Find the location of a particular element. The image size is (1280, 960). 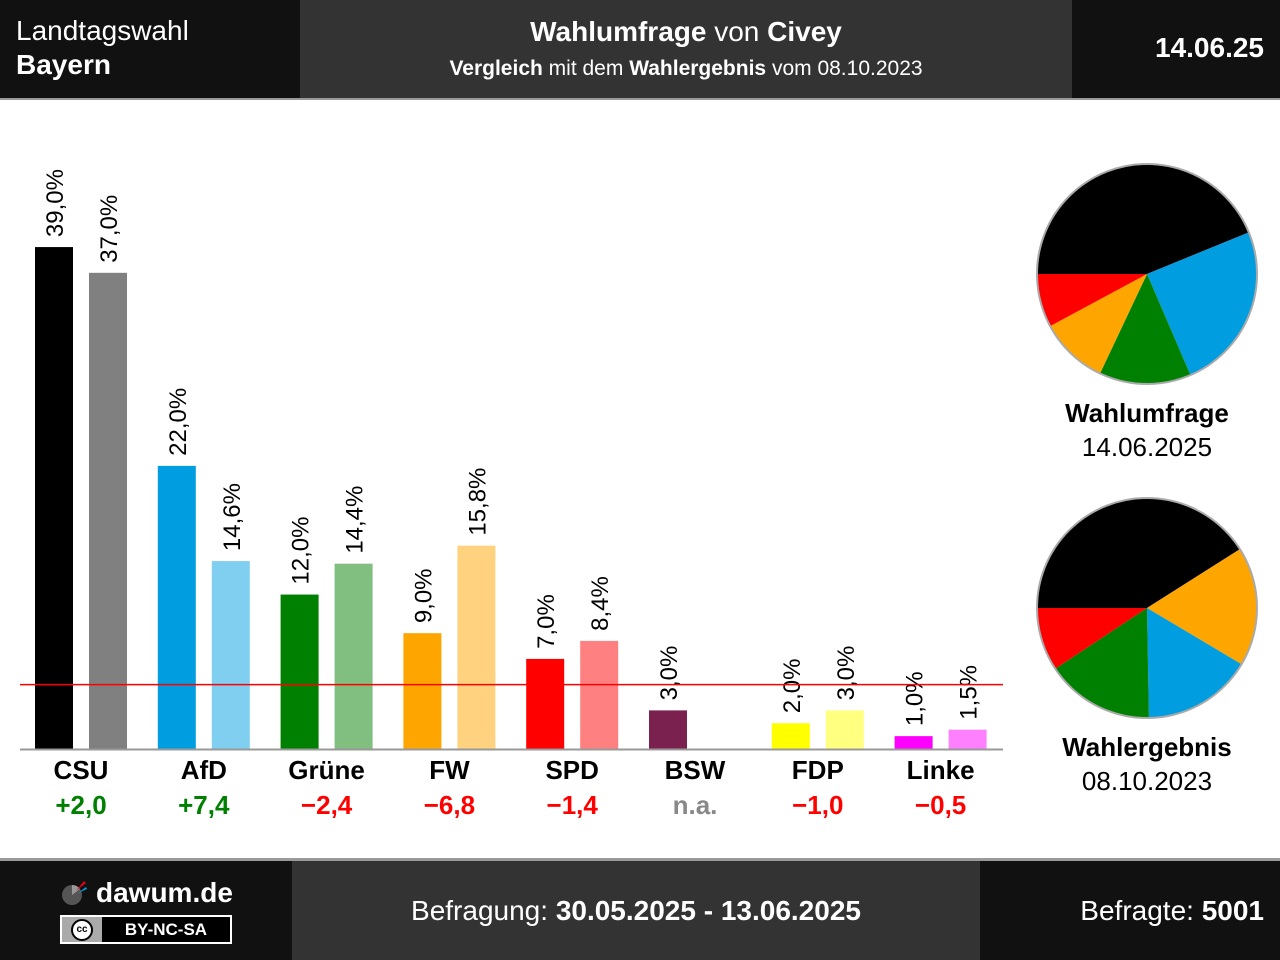

title-von: von is located at coordinates (737, 31).